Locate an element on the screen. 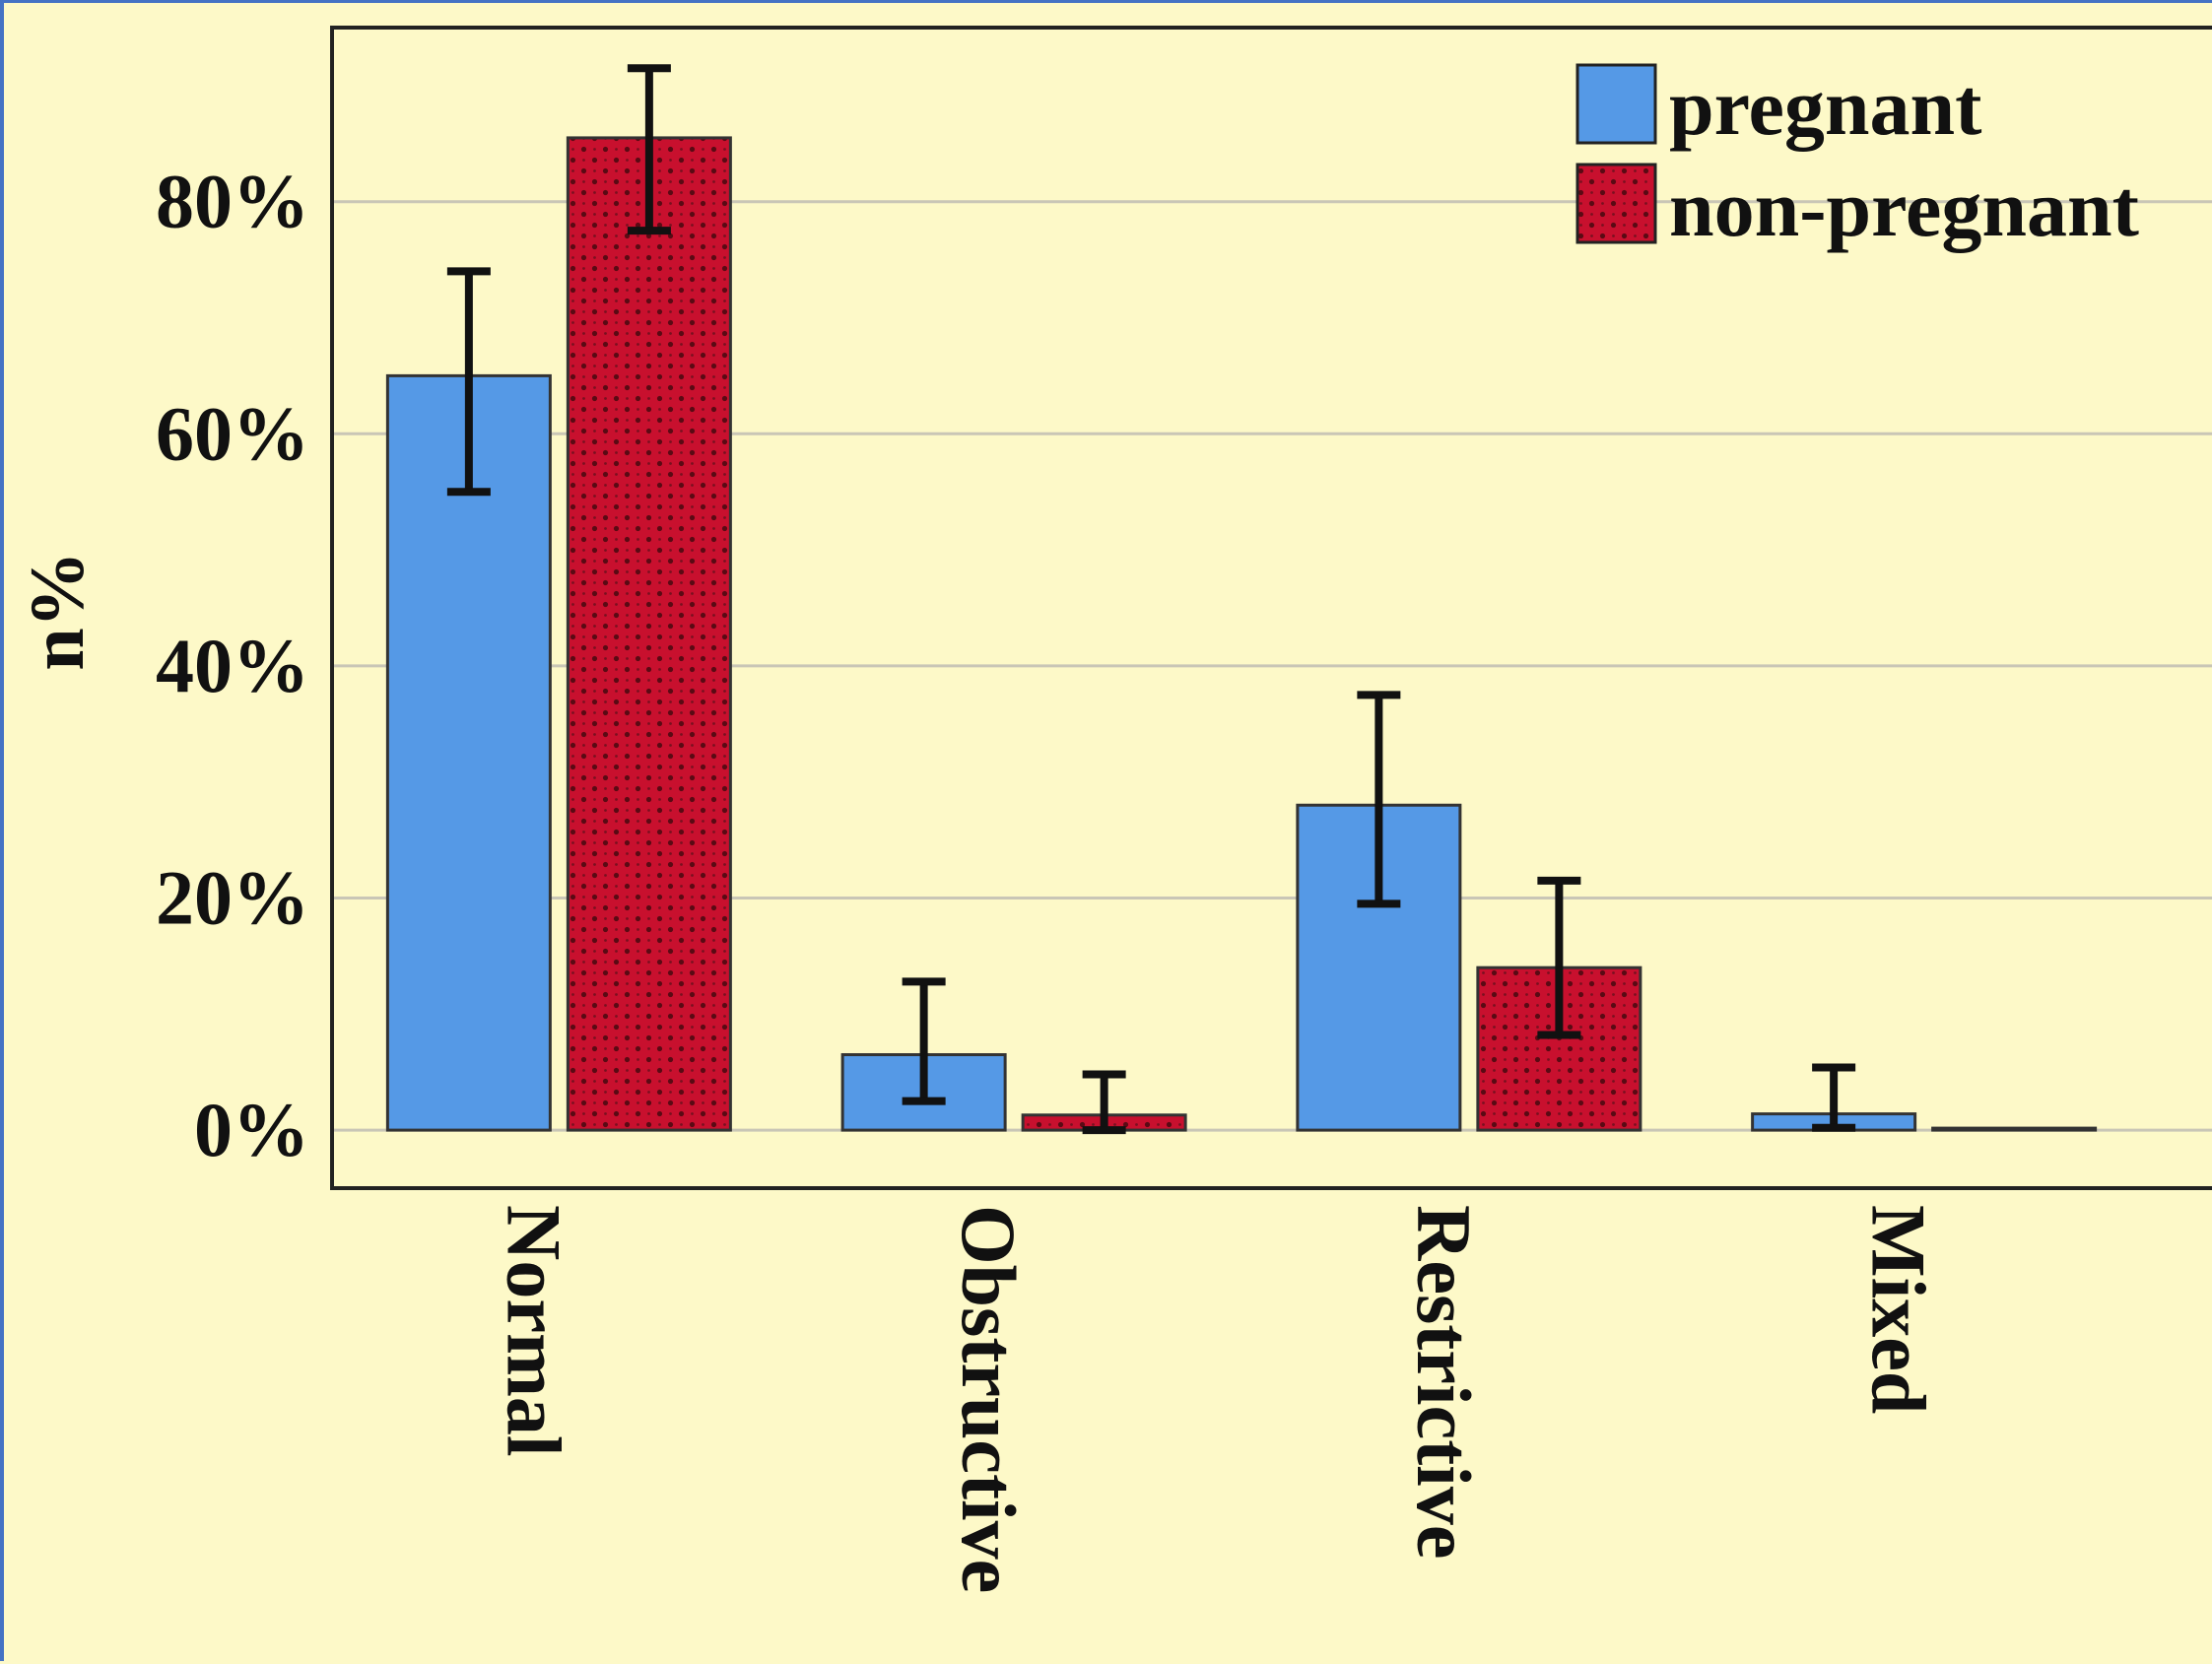 The image size is (2212, 1664). legend-swatch-non-pregnant is located at coordinates (1616, 204).